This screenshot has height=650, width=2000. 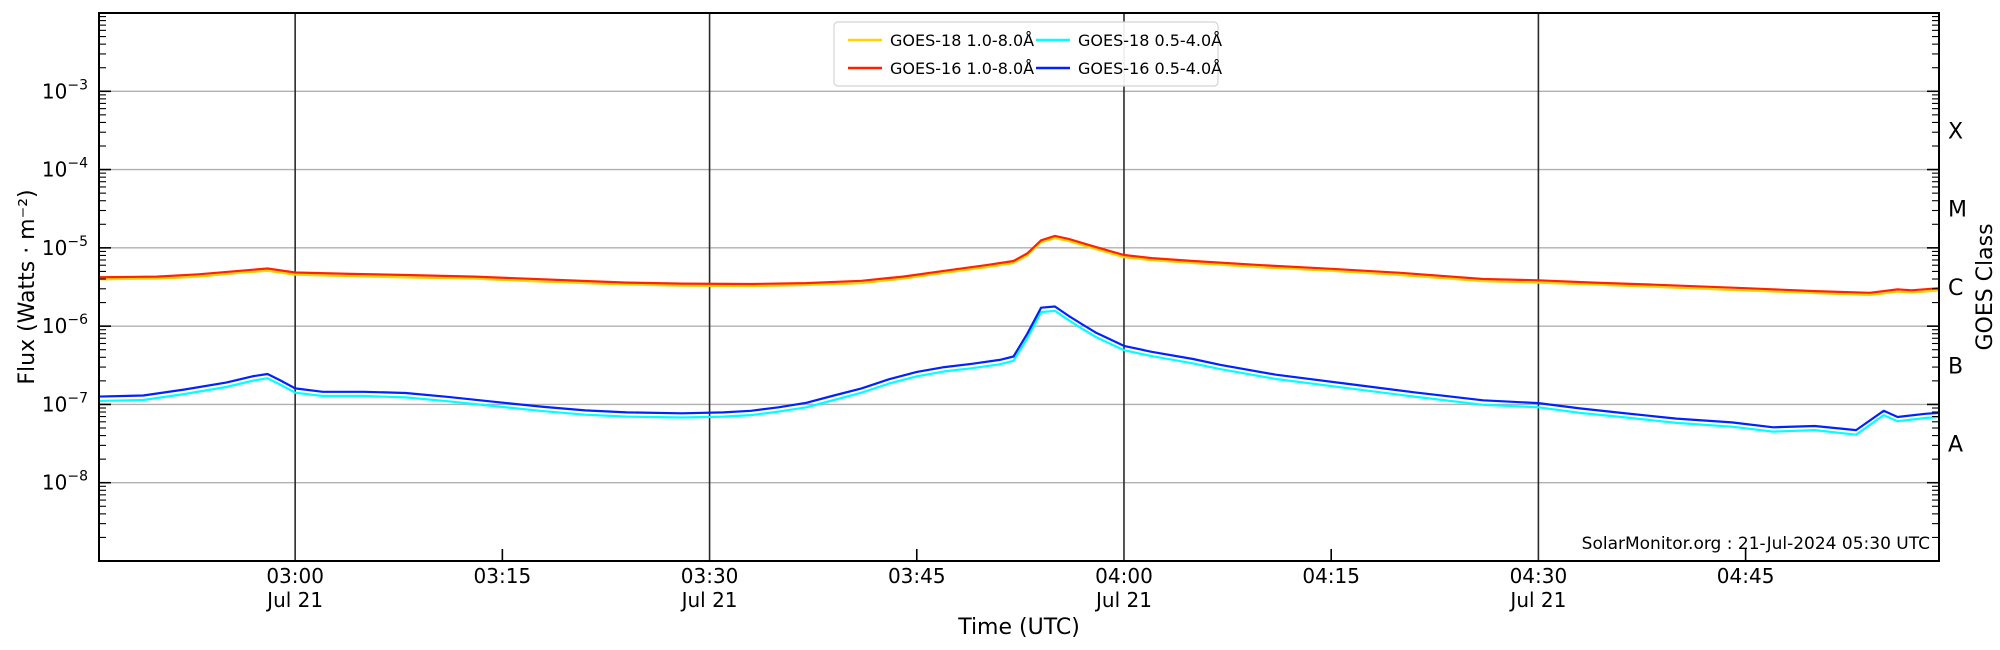 I want to click on y-axis-label: Flux (Watts · m⁻²), so click(x=27, y=286).